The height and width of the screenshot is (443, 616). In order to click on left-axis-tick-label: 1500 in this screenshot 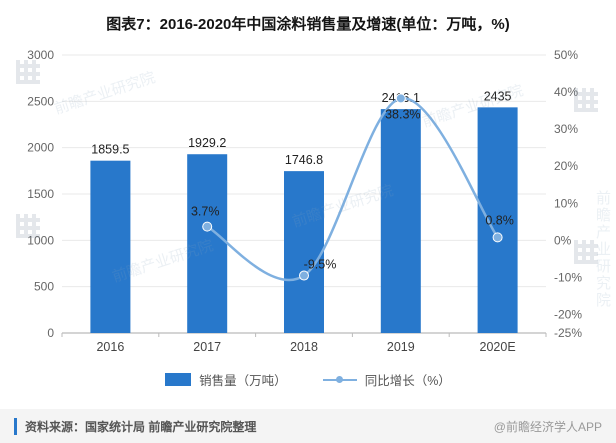, I will do `click(40, 194)`.